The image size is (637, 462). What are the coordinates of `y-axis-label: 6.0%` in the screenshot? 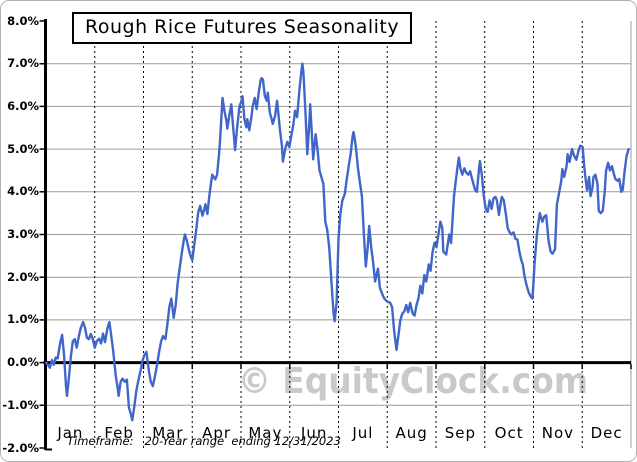 It's located at (23, 105).